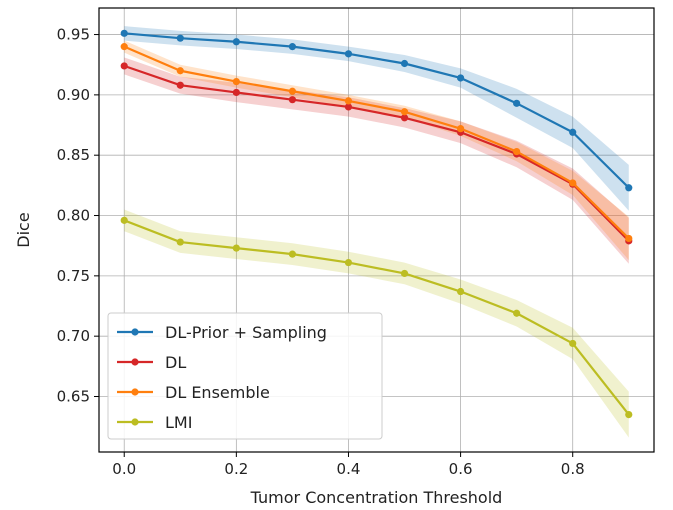 This screenshot has height=510, width=673. Describe the element at coordinates (73, 216) in the screenshot. I see `y-tick-label: 0.80` at that location.